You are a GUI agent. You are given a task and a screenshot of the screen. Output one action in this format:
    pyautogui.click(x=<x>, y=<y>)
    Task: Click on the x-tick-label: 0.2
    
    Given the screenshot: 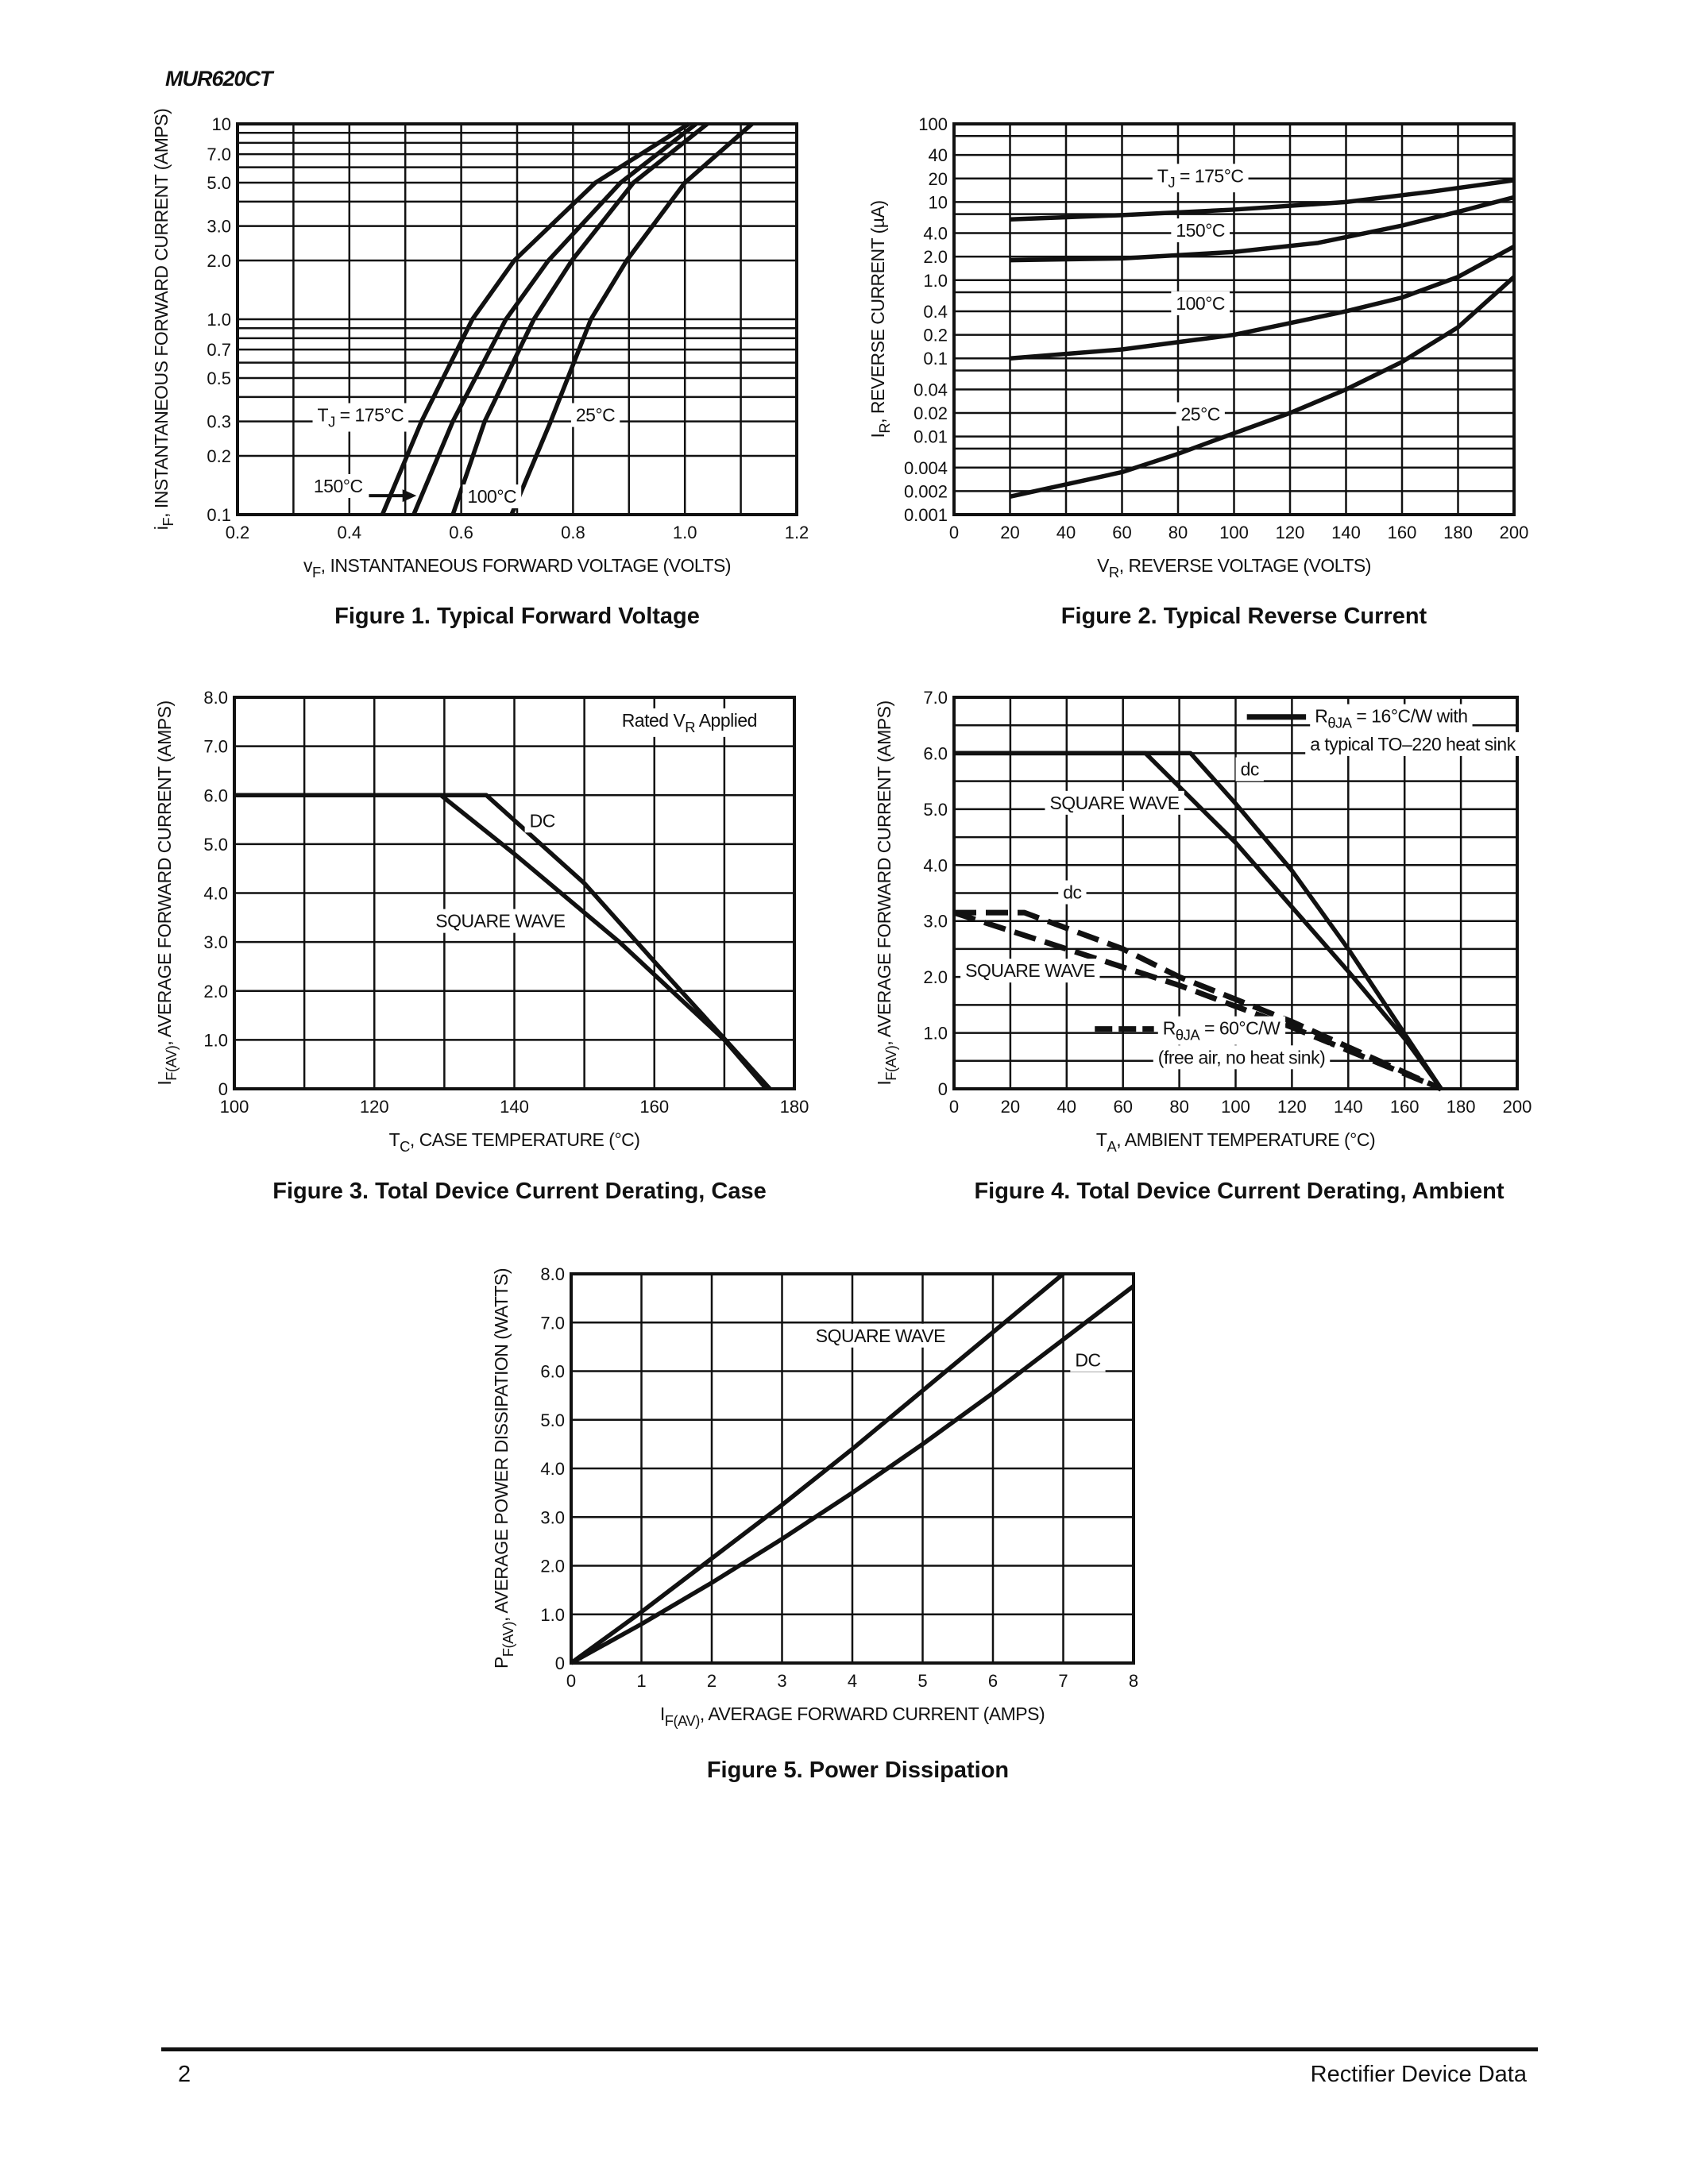 What is the action you would take?
    pyautogui.click(x=238, y=532)
    